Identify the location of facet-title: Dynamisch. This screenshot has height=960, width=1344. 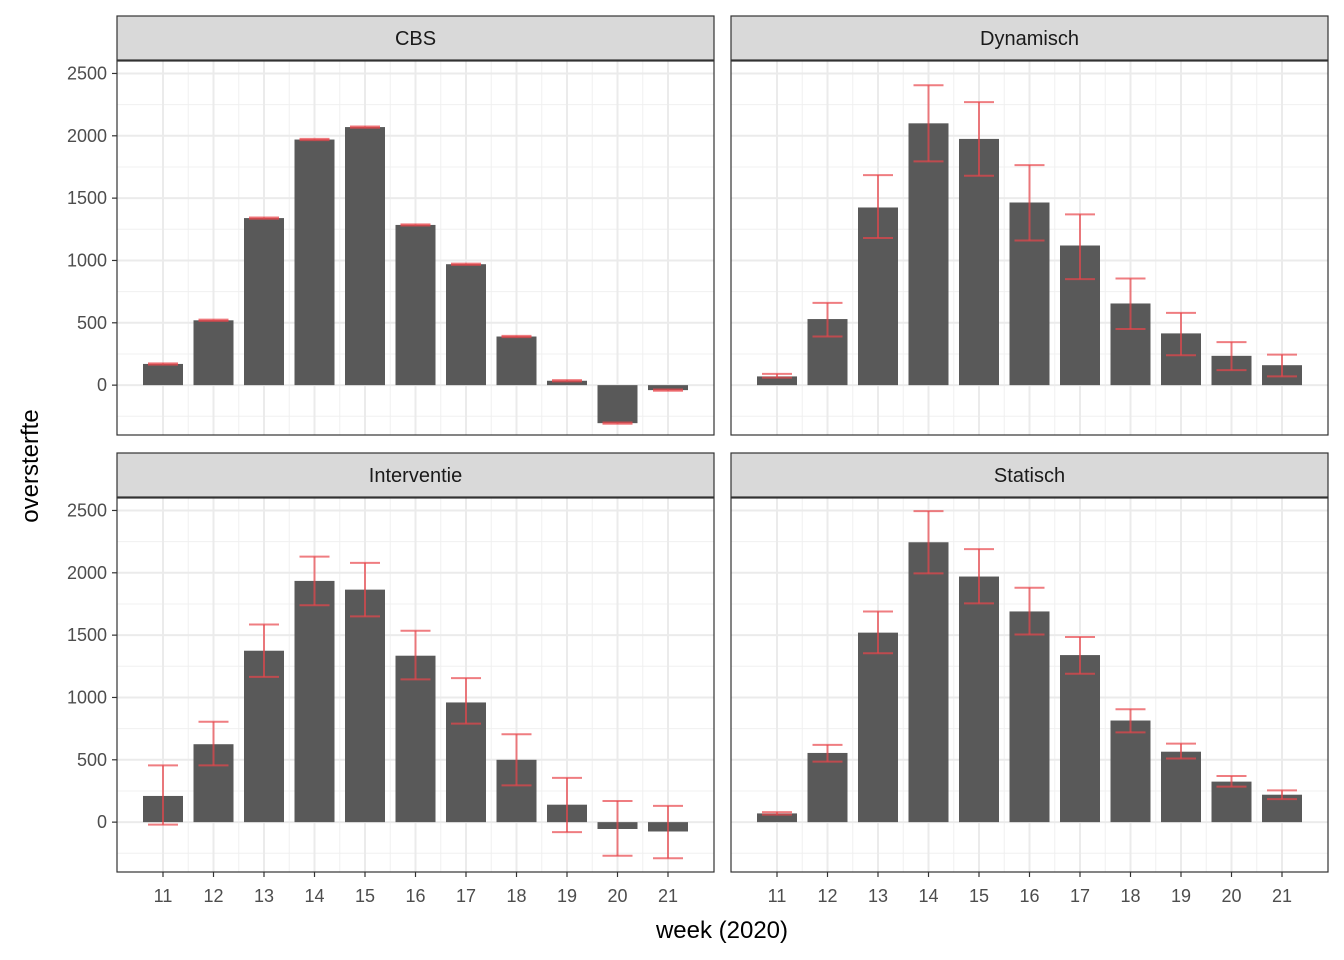
(1029, 39).